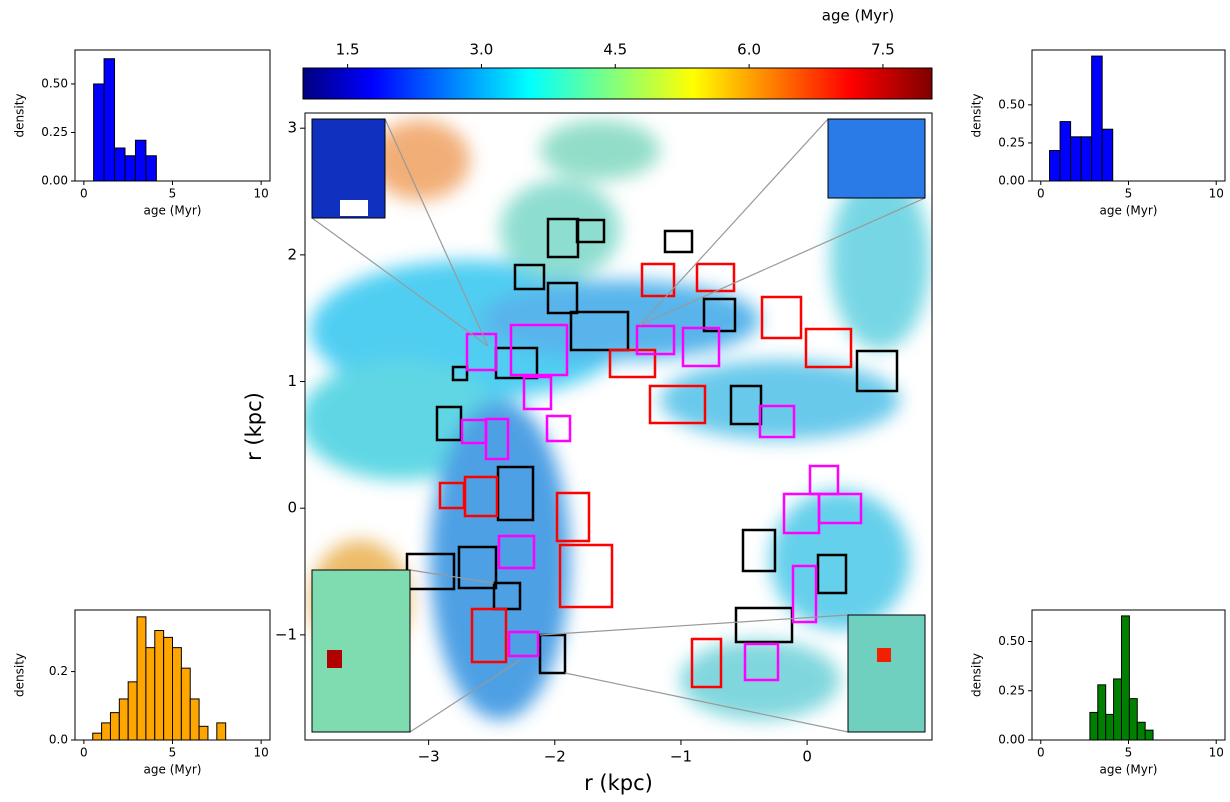 The image size is (1230, 802). Describe the element at coordinates (555, 757) in the screenshot. I see `x-tick-label: −2` at that location.